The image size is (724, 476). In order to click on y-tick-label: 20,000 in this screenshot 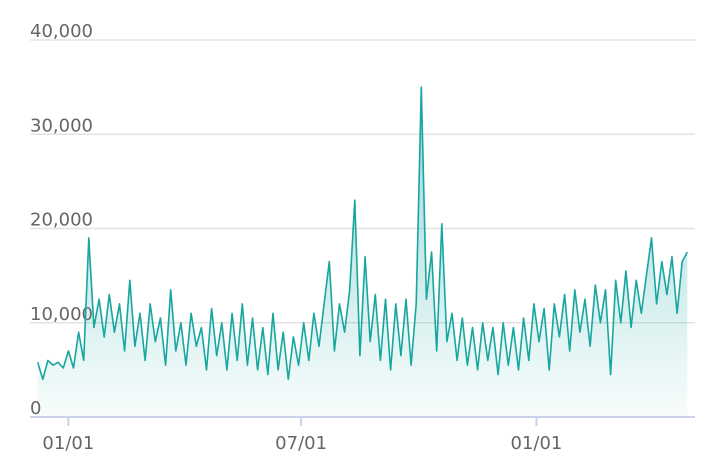, I will do `click(61, 220)`.